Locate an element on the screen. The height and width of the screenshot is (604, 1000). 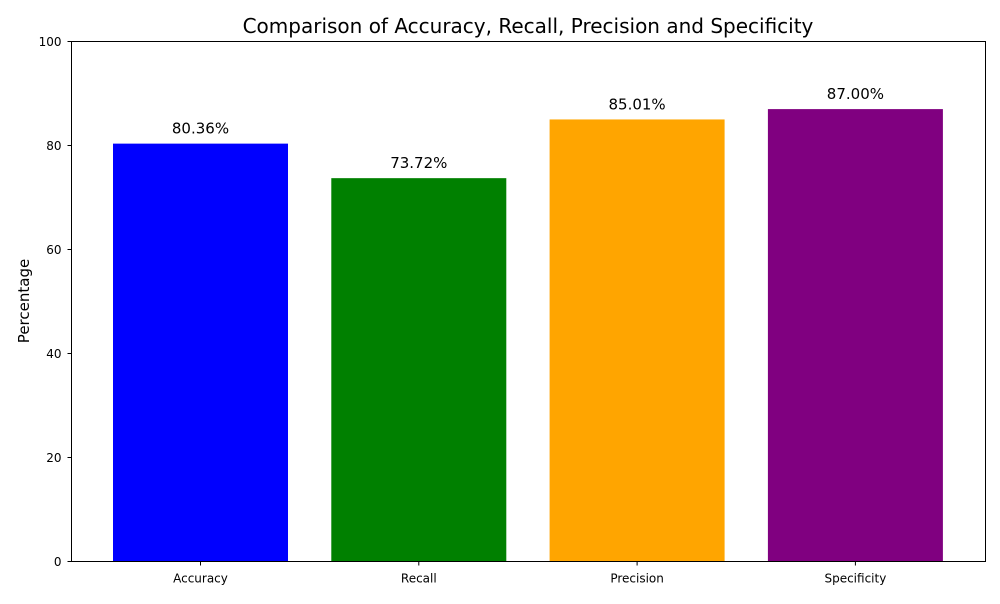
x-axis-ticks: Accuracy Recall Precision Specificity is located at coordinates (529, 573).